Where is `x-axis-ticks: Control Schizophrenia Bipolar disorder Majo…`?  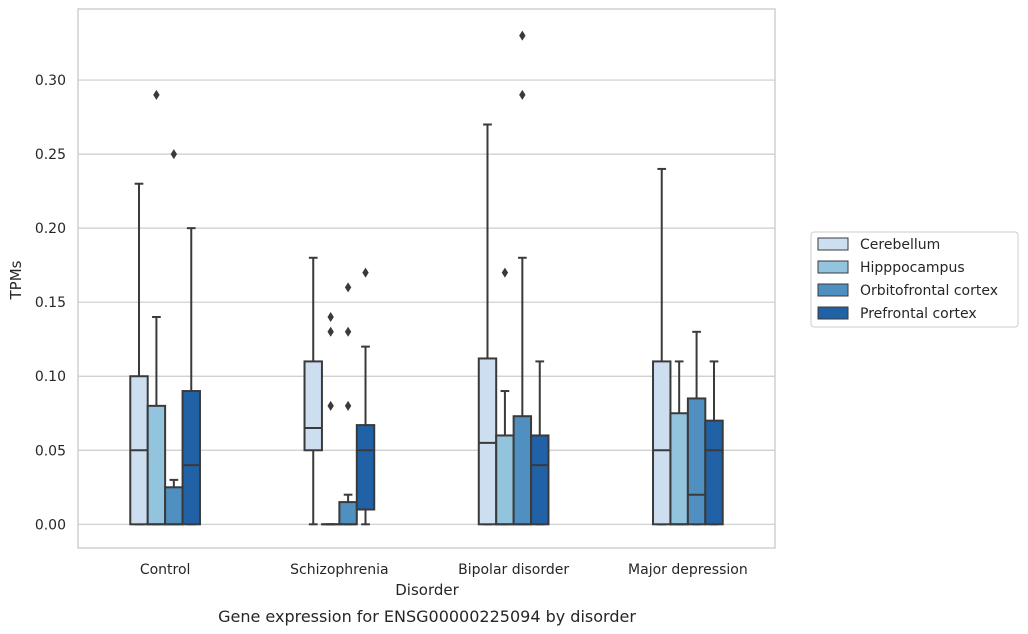
x-axis-ticks: Control Schizophrenia Bipolar disorder Majo… is located at coordinates (444, 570).